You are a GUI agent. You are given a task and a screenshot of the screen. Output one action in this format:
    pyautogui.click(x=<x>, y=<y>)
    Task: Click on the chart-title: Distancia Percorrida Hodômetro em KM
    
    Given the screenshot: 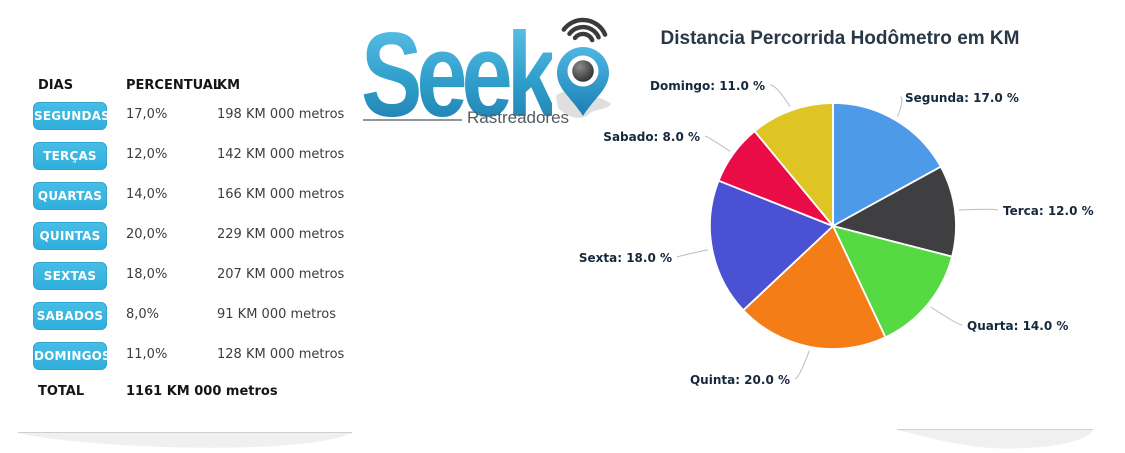 What is the action you would take?
    pyautogui.click(x=840, y=38)
    